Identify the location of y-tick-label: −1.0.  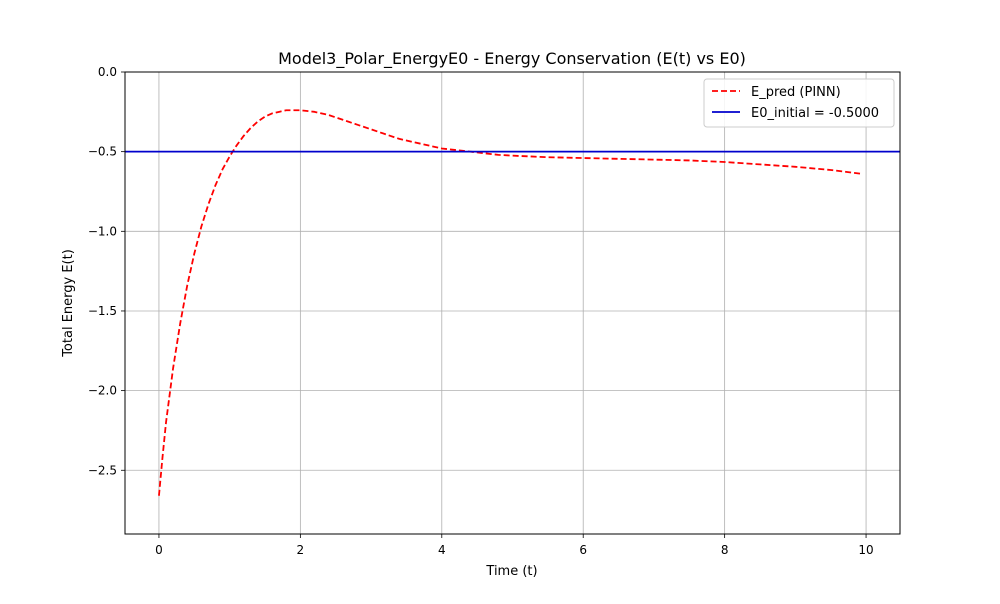
(102, 231).